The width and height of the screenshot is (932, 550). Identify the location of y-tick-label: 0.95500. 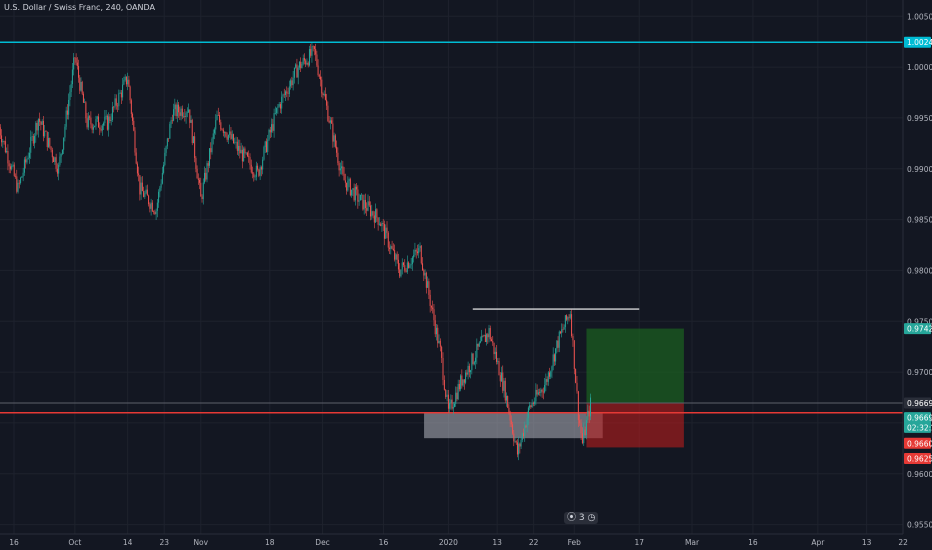
(919, 525).